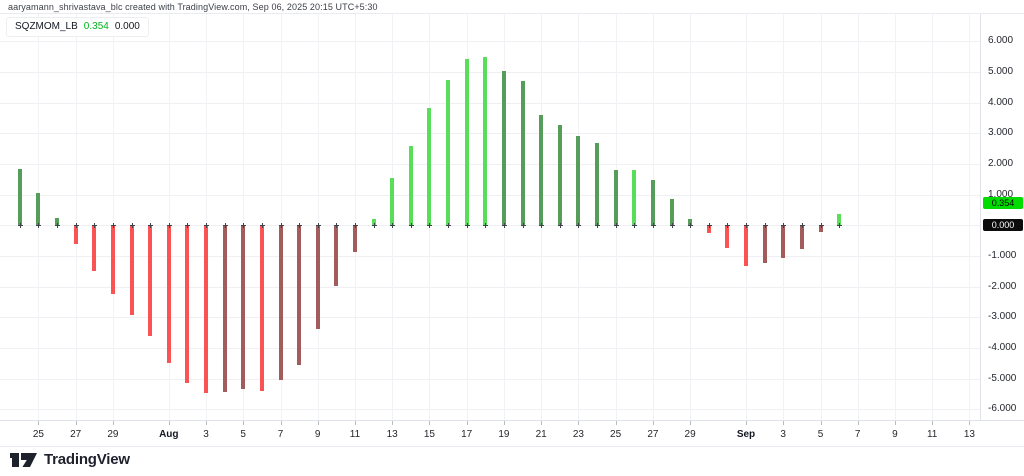 The height and width of the screenshot is (476, 1024). Describe the element at coordinates (1001, 41) in the screenshot. I see `price-axis-label: 6.000` at that location.